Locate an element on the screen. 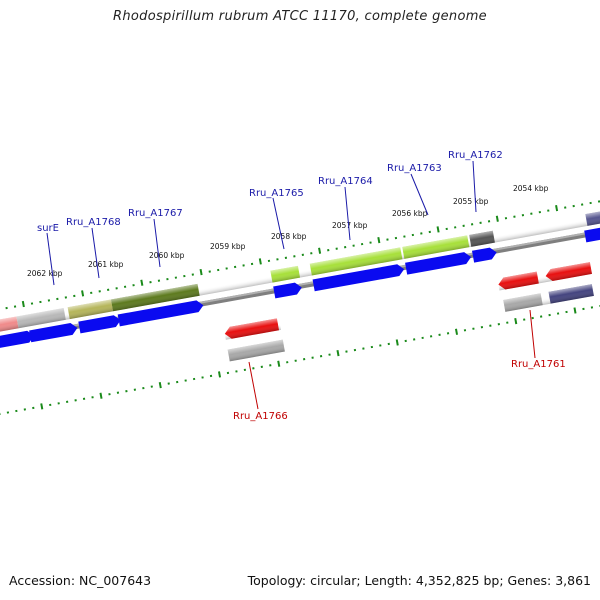  scale-label-2056: 2056 kbp is located at coordinates (410, 213).